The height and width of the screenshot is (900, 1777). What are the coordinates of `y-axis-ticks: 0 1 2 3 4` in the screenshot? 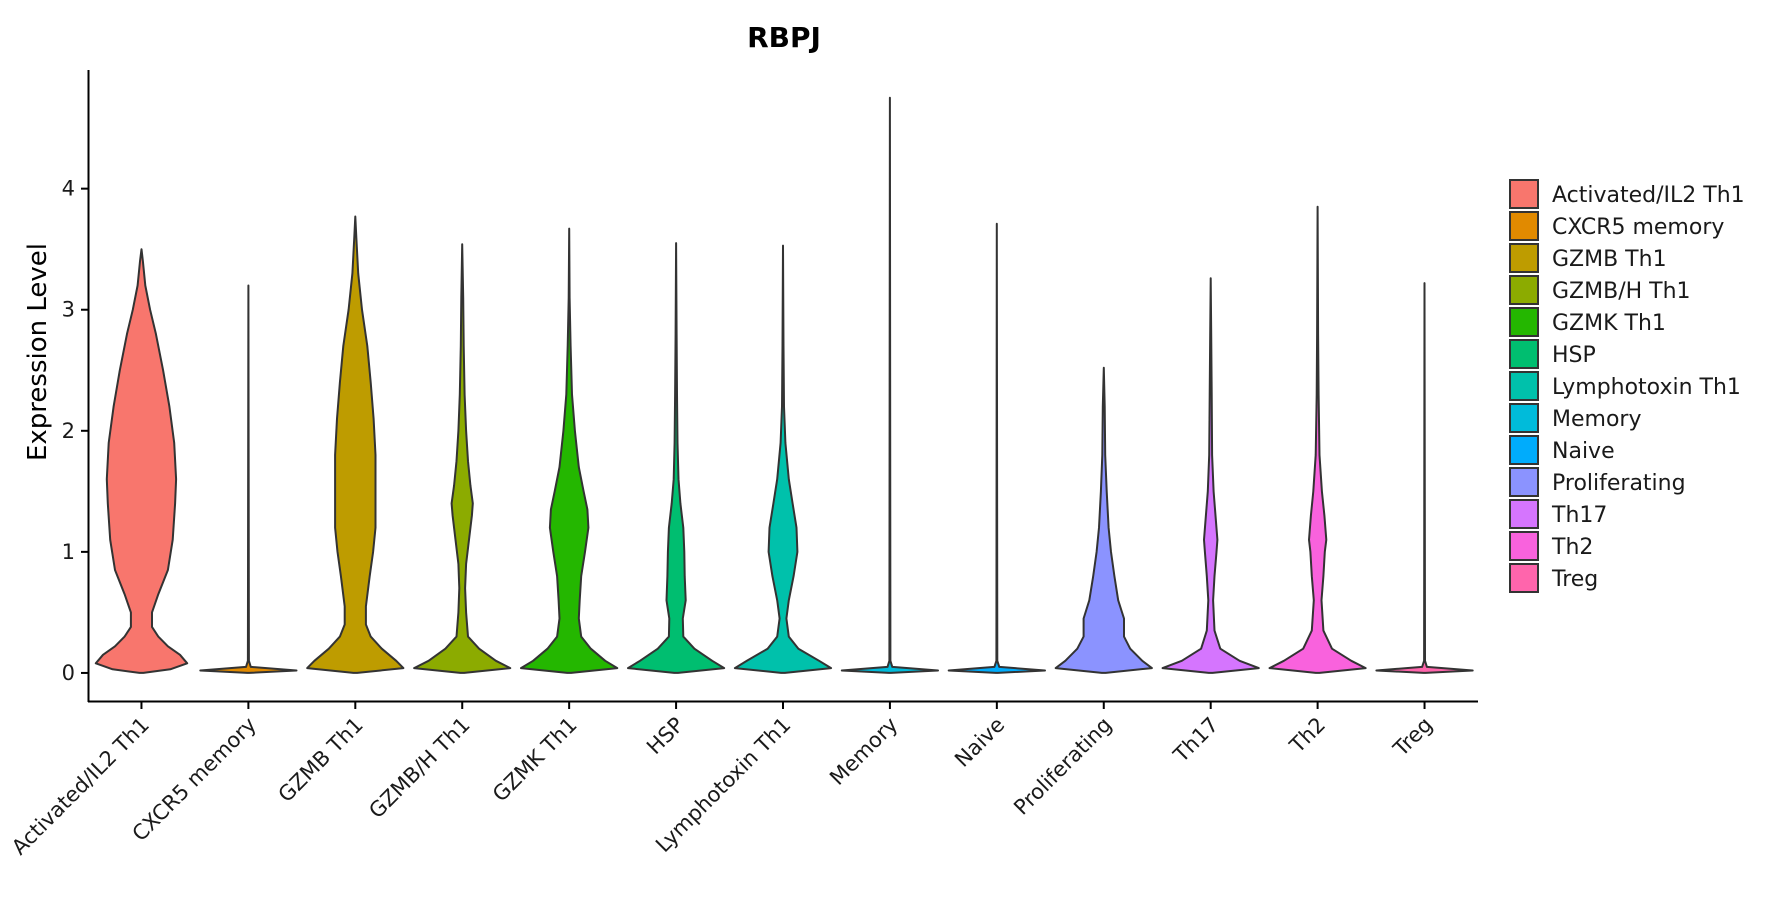 It's located at (75, 431).